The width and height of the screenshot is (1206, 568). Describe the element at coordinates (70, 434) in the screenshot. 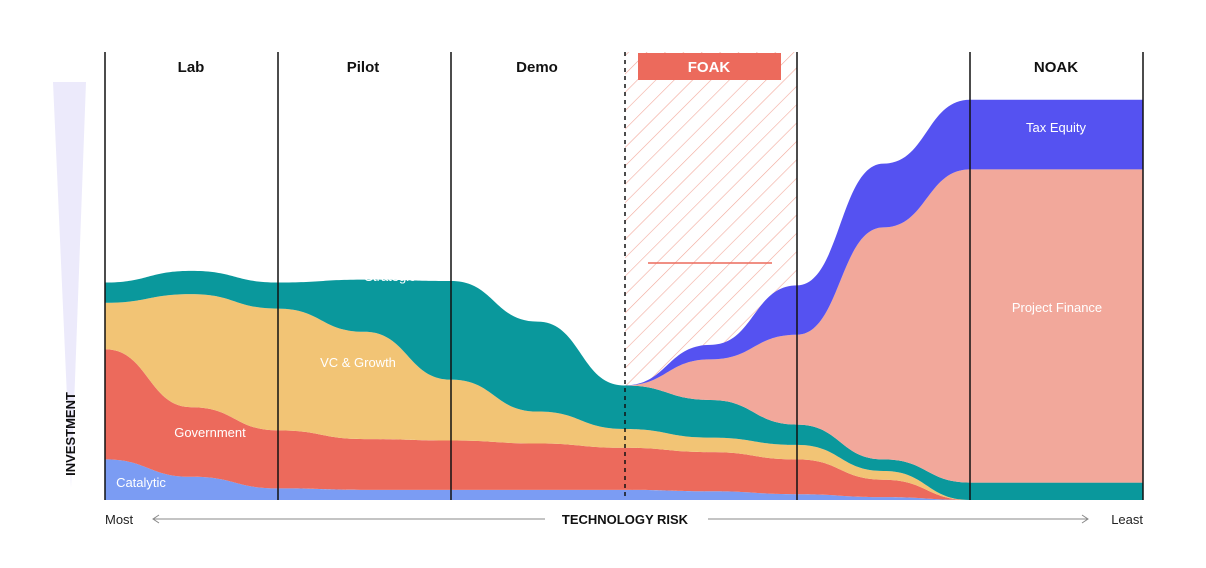

I see `y-axis-title: INVESTMENT` at that location.